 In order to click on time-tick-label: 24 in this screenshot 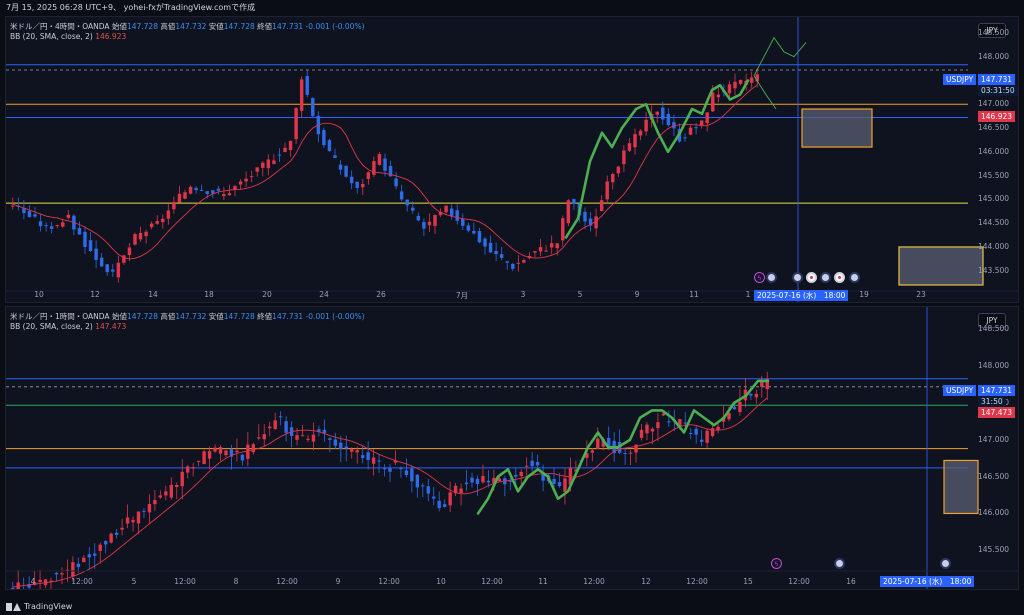, I will do `click(324, 294)`.